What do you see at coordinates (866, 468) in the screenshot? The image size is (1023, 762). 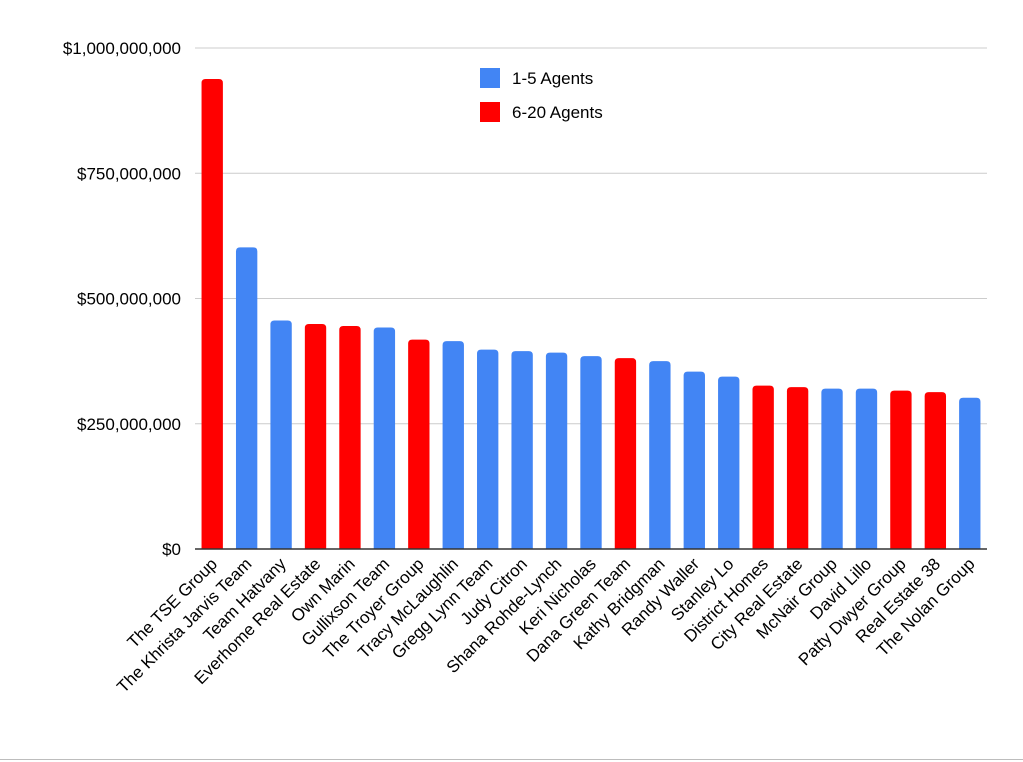 I see `bar-david-lillo` at bounding box center [866, 468].